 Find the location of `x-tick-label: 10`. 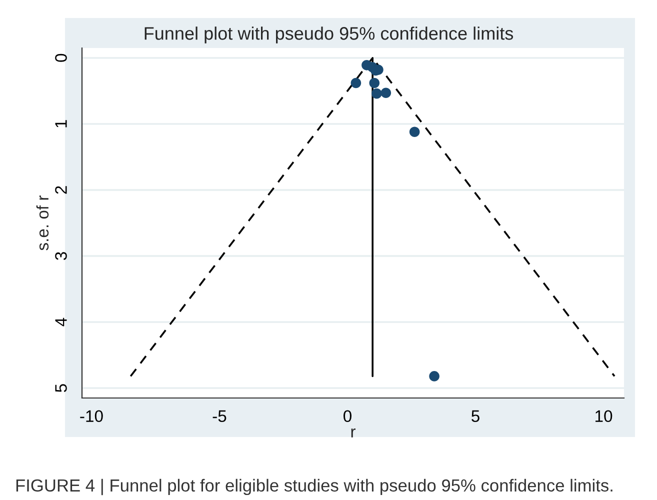

x-tick-label: 10 is located at coordinates (604, 416).